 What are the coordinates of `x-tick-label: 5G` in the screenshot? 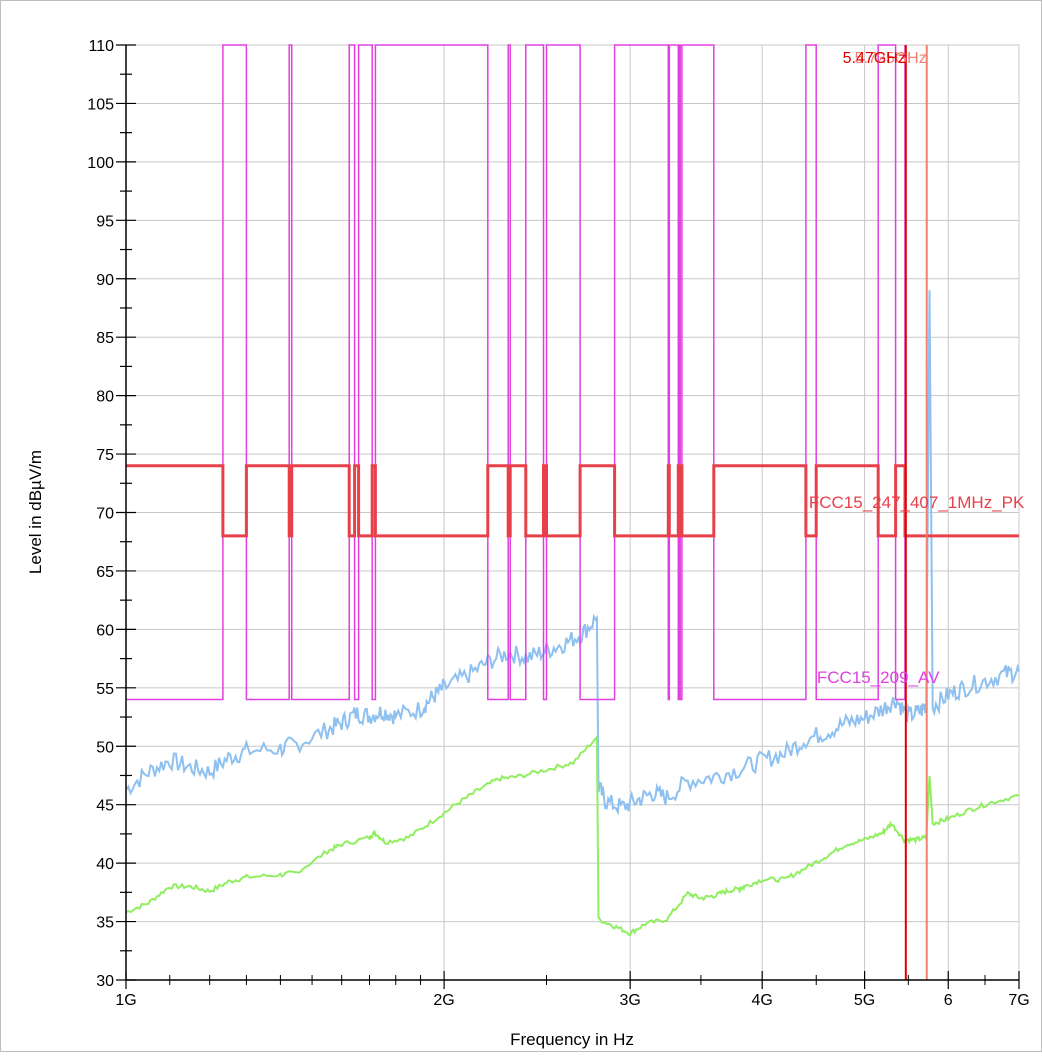 It's located at (864, 1000).